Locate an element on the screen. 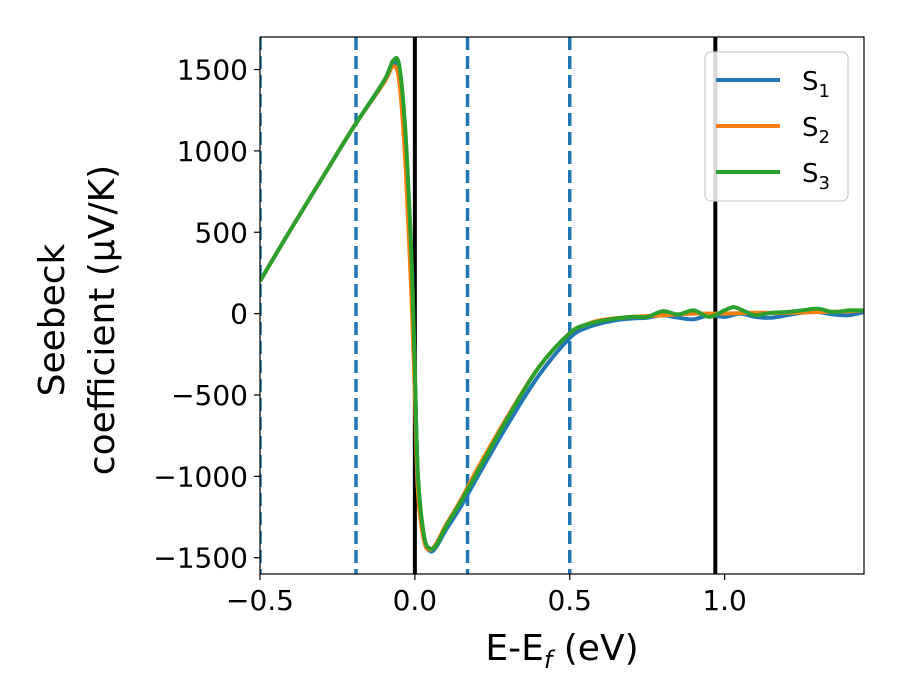 The width and height of the screenshot is (900, 700). y-tick-label: 0 is located at coordinates (239, 314).